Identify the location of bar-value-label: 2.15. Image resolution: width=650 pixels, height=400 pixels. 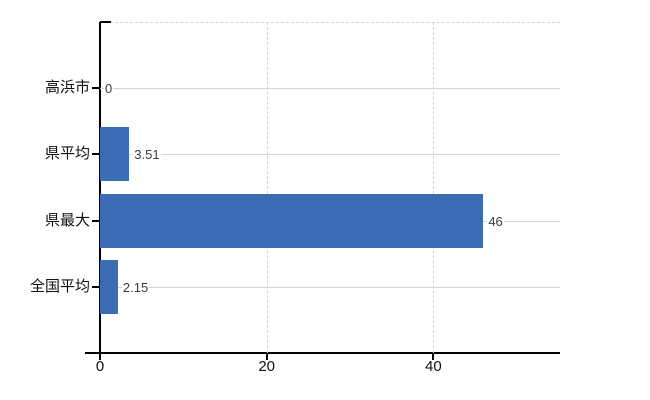
(135, 287).